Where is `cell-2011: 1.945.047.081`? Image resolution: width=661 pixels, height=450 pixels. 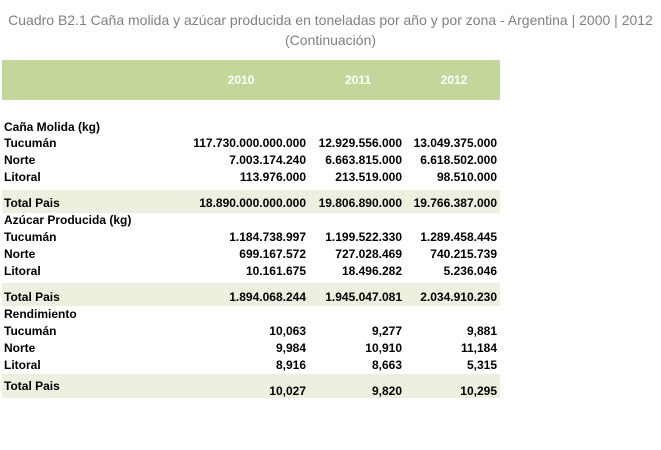
cell-2011: 1.945.047.081 is located at coordinates (363, 297).